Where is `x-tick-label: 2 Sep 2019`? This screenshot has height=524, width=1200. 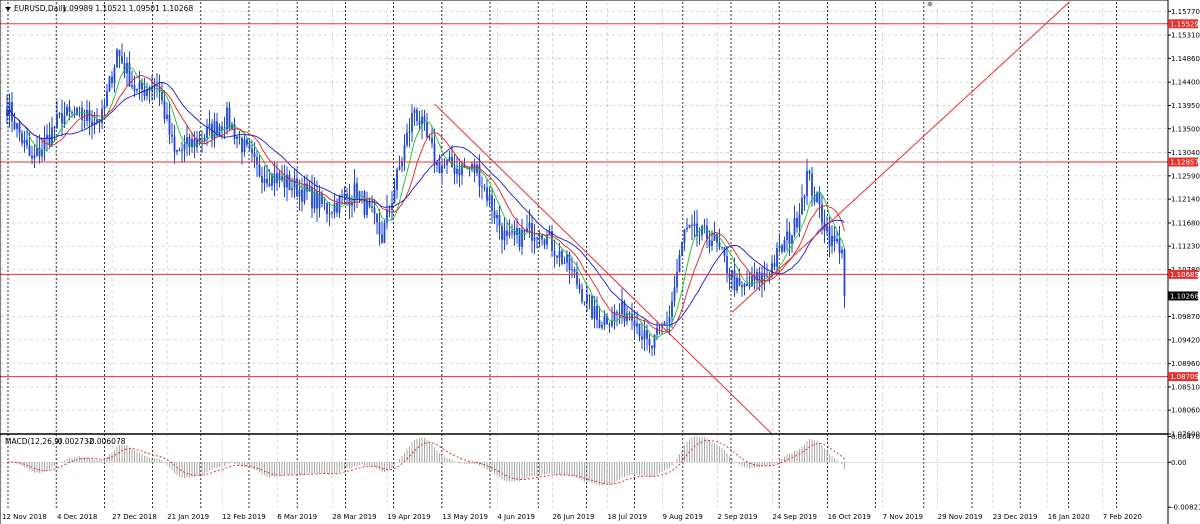 x-tick-label: 2 Sep 2019 is located at coordinates (738, 517).